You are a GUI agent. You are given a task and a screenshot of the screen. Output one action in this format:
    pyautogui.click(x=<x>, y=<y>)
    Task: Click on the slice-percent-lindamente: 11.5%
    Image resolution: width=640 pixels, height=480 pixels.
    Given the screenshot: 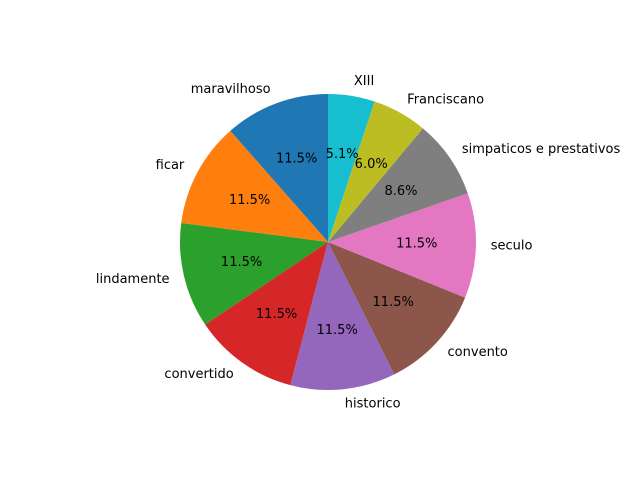 What is the action you would take?
    pyautogui.click(x=241, y=262)
    